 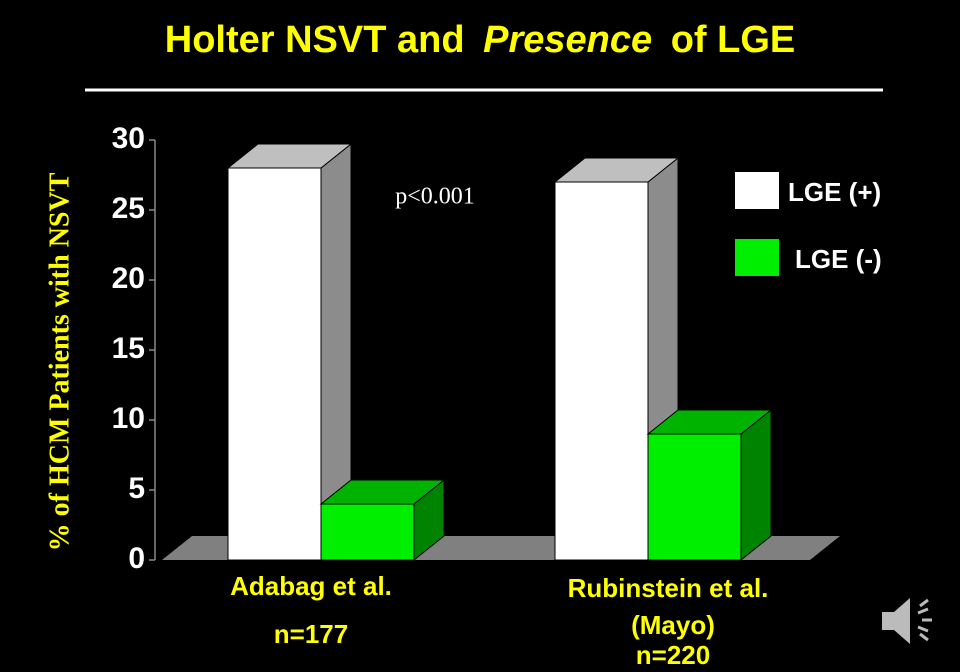 What do you see at coordinates (311, 586) in the screenshot?
I see `x-tick-label: Adabag et al.` at bounding box center [311, 586].